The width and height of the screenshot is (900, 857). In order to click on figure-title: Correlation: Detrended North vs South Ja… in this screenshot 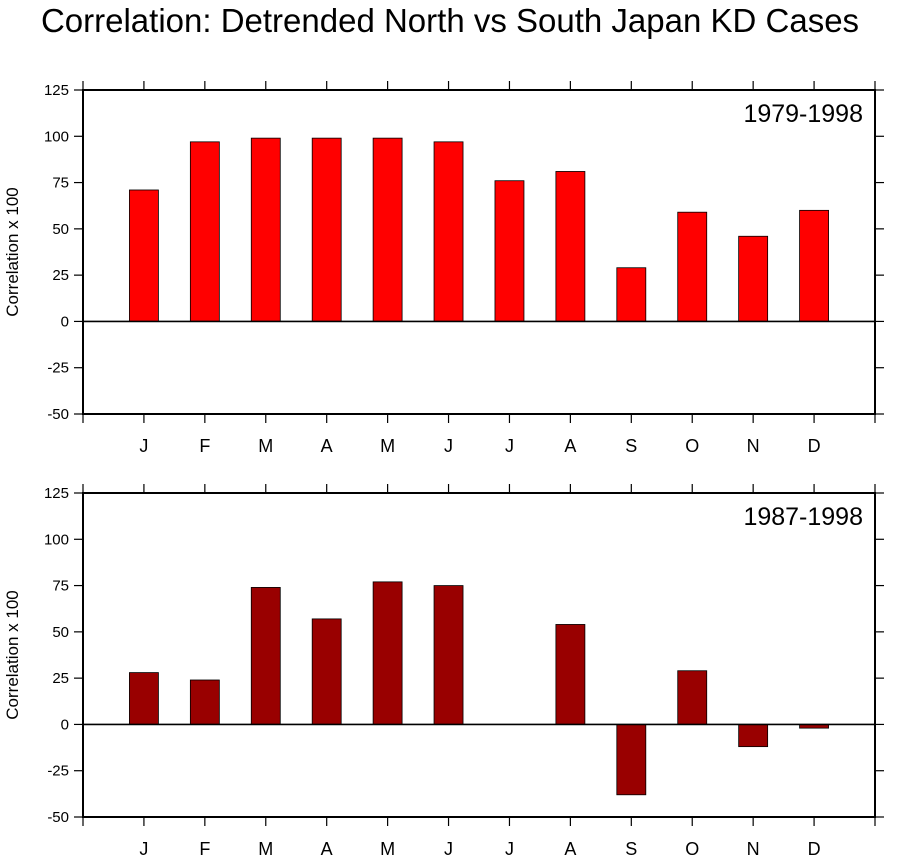, I will do `click(450, 20)`.